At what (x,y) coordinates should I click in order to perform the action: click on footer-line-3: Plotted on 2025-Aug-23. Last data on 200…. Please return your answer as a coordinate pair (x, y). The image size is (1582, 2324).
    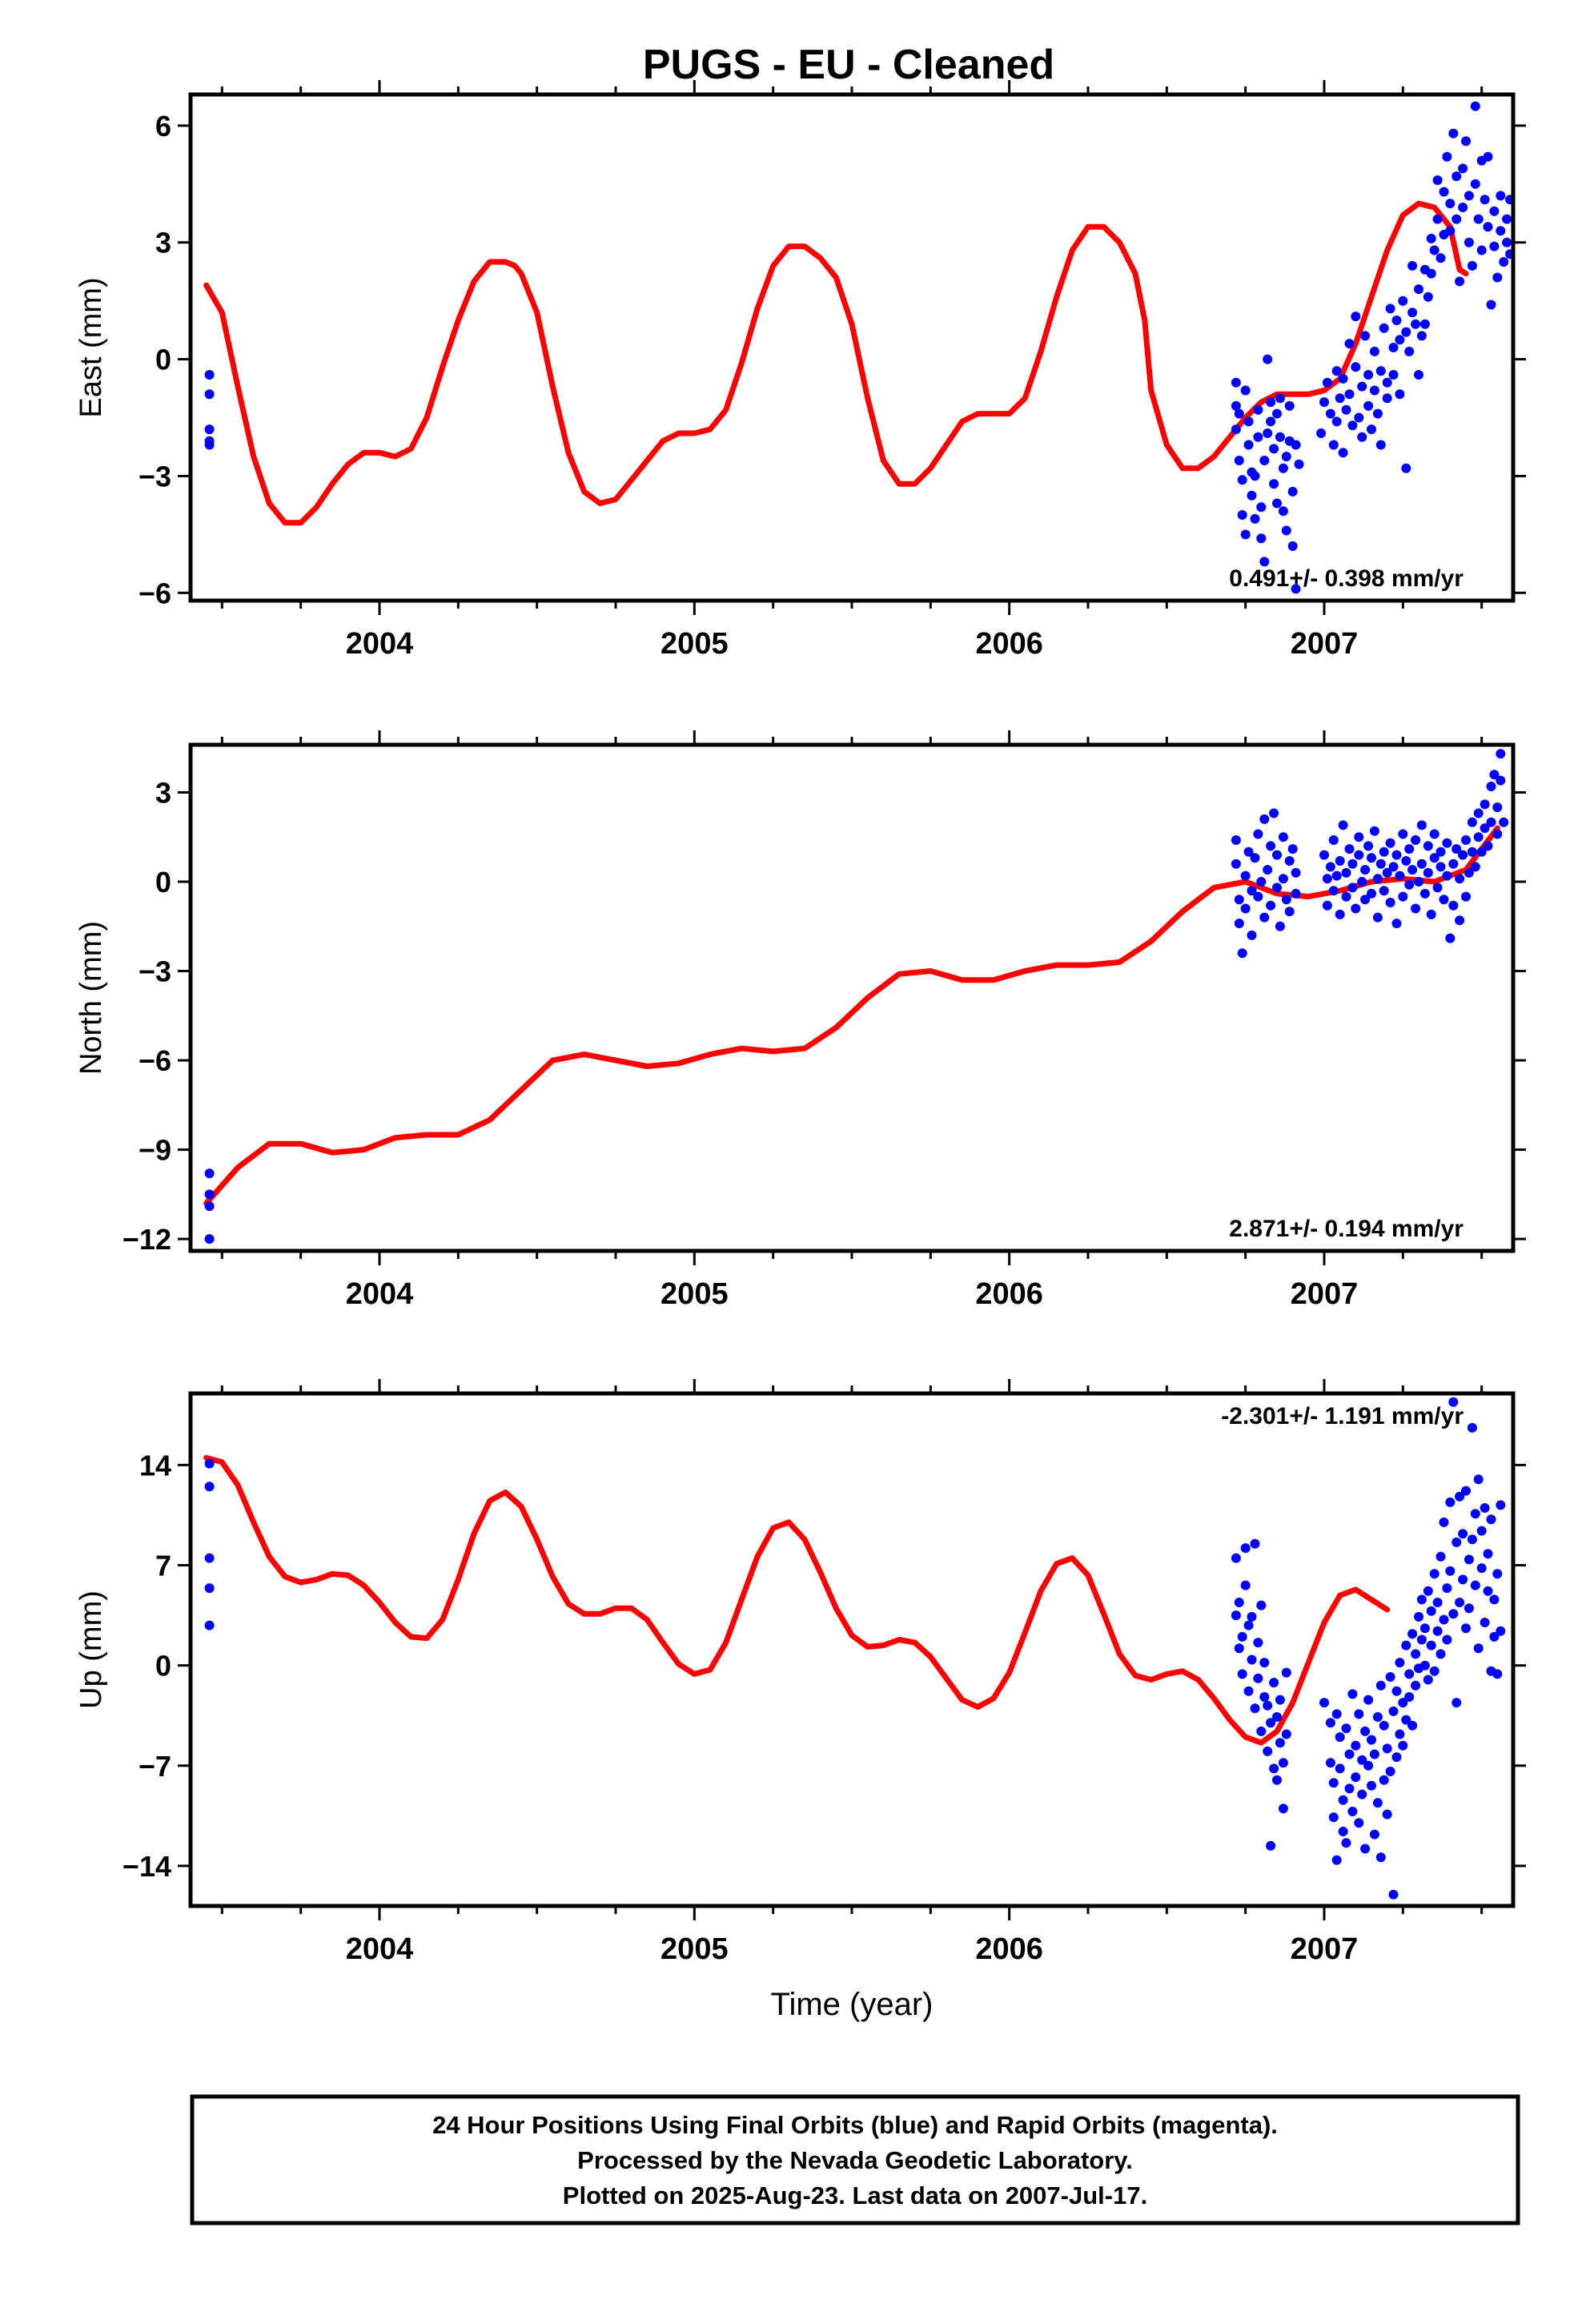
    Looking at the image, I should click on (855, 2195).